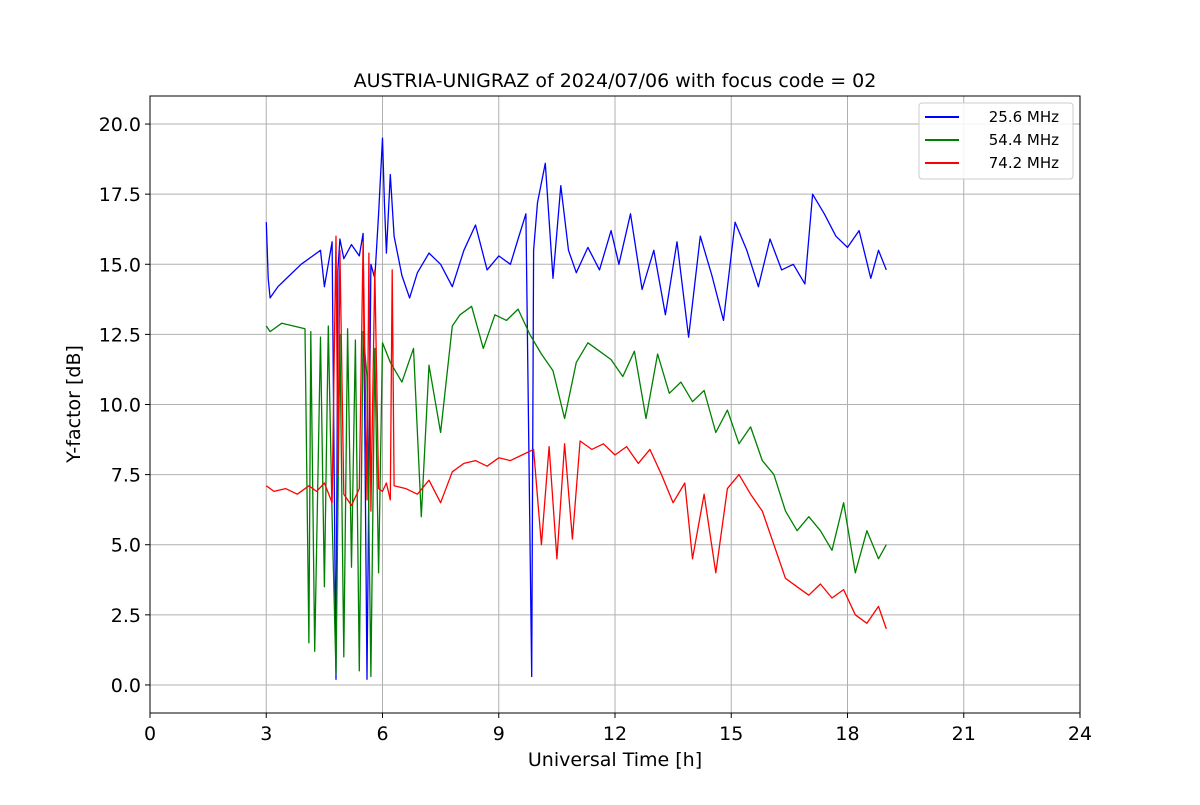  I want to click on x-tick-label: 9, so click(499, 734).